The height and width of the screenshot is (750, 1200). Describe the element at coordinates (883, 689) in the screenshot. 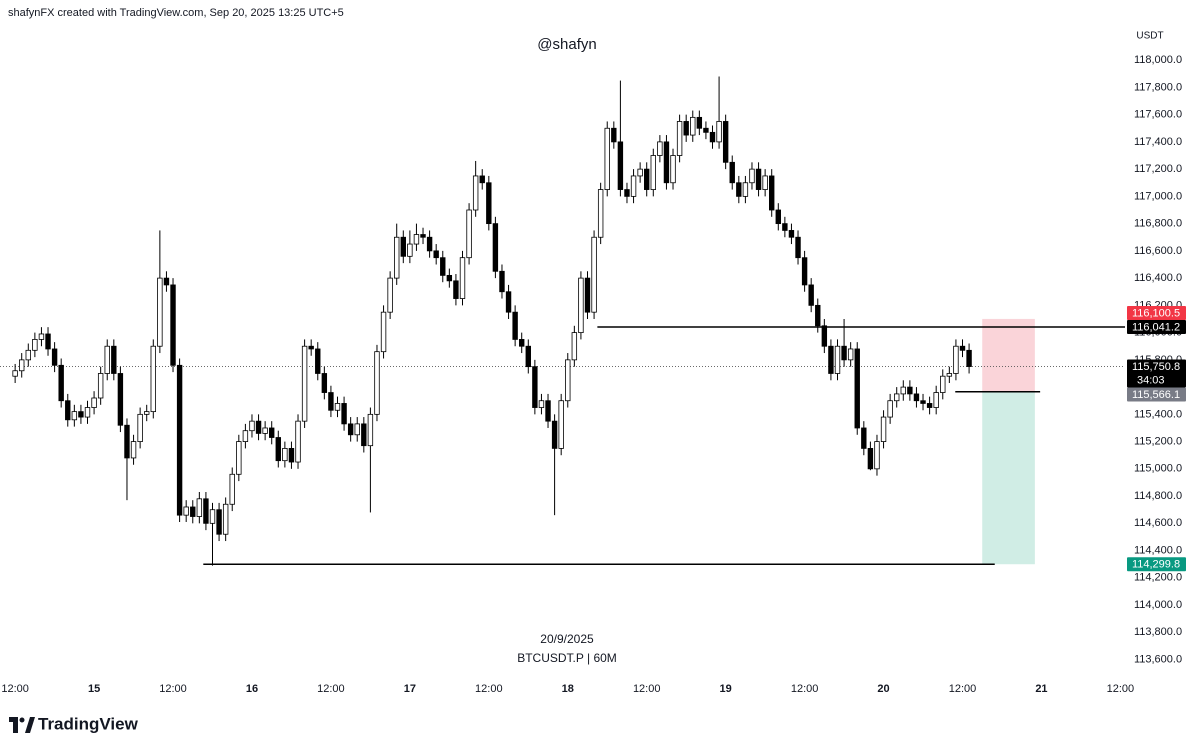

I see `x-tick-label: 20` at that location.